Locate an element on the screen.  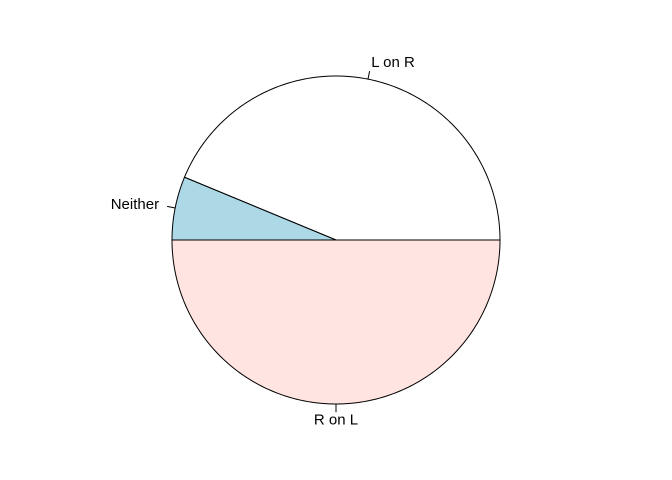
label-tick-neither is located at coordinates (171, 207).